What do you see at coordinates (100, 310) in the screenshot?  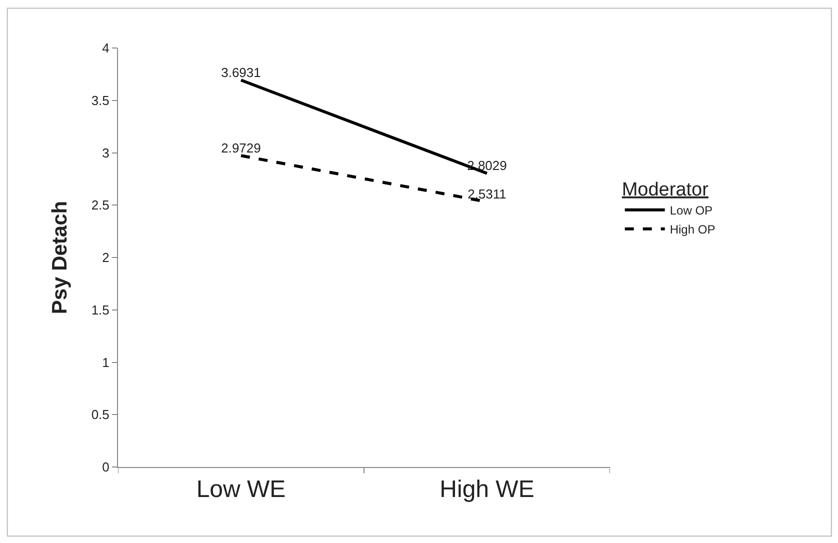 I see `y-tick-label: 1.5` at bounding box center [100, 310].